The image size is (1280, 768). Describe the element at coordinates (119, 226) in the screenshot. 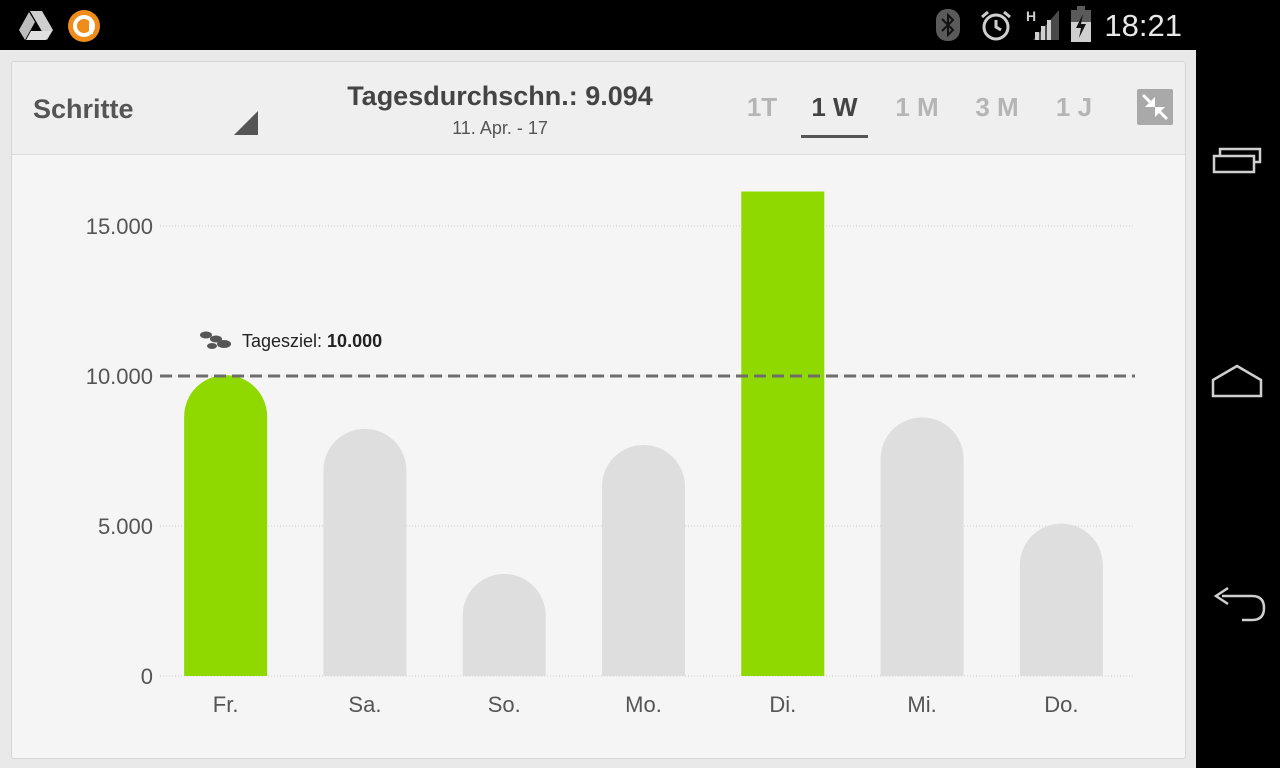

I see `y-tick-label: 15.000` at that location.